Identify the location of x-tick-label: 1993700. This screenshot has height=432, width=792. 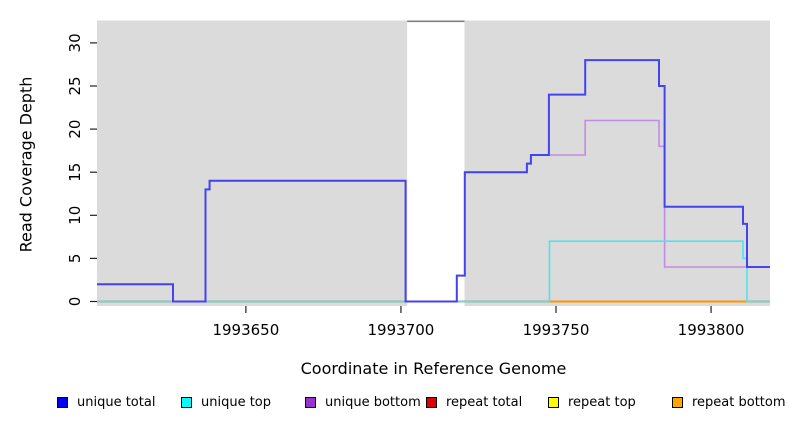
(401, 330).